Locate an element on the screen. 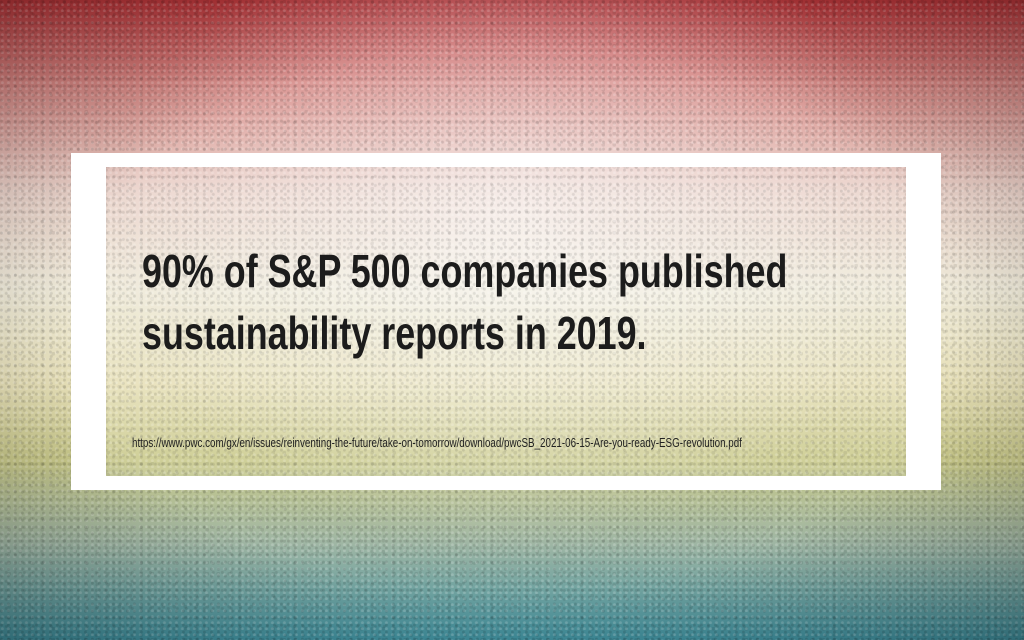 The width and height of the screenshot is (1024, 640). headline-line-1: 90% of S&P 500 companies published is located at coordinates (465, 271).